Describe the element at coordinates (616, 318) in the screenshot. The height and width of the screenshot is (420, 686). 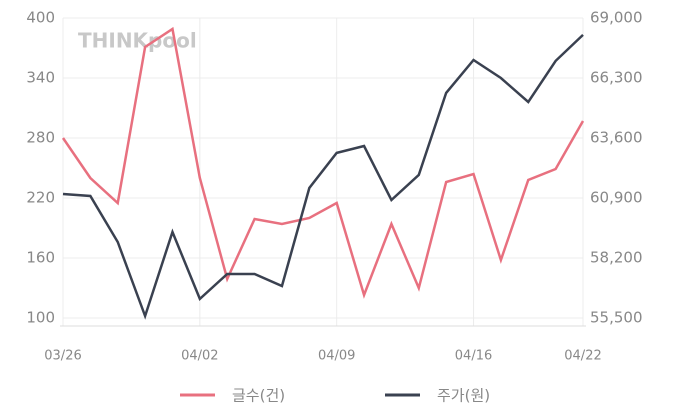
I see `y2-tick-label: 55,500` at that location.